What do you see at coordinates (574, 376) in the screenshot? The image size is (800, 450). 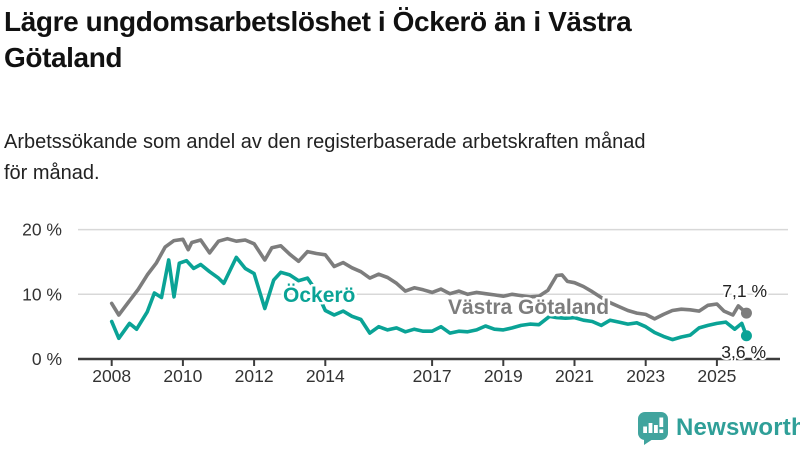 I see `x-tick-label-2021: 2021` at bounding box center [574, 376].